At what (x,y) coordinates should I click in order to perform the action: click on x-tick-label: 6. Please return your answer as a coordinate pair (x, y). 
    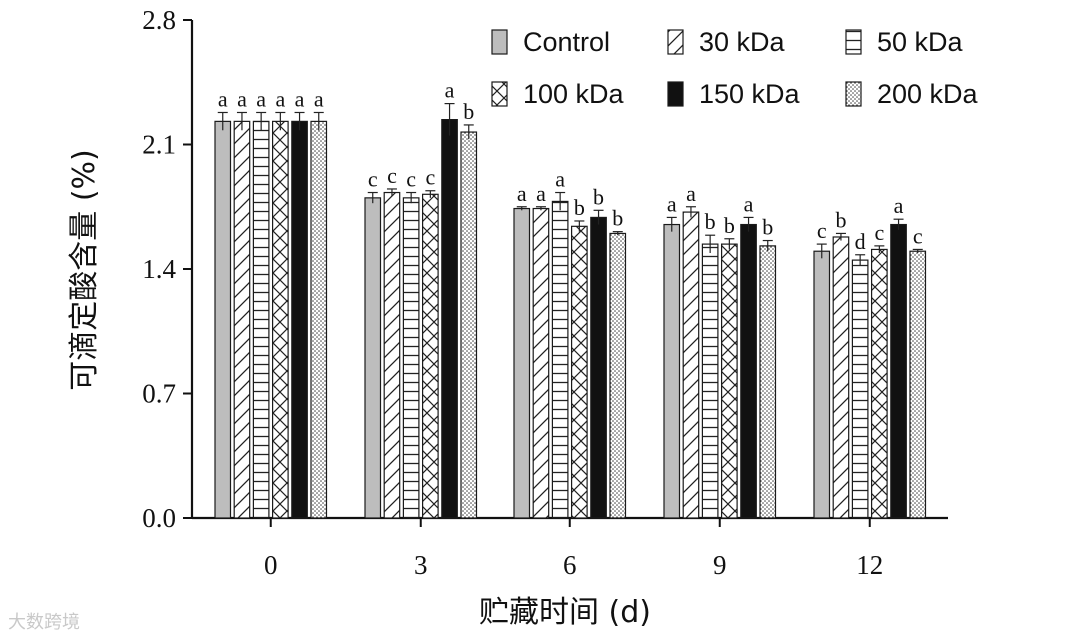
    Looking at the image, I should click on (570, 565).